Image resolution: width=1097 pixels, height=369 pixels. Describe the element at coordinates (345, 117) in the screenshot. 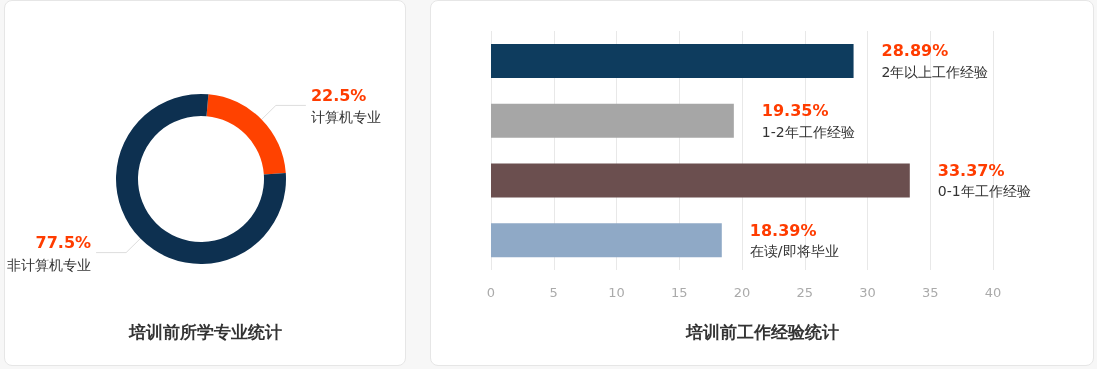

I see `slice-label: 计算机专业` at that location.